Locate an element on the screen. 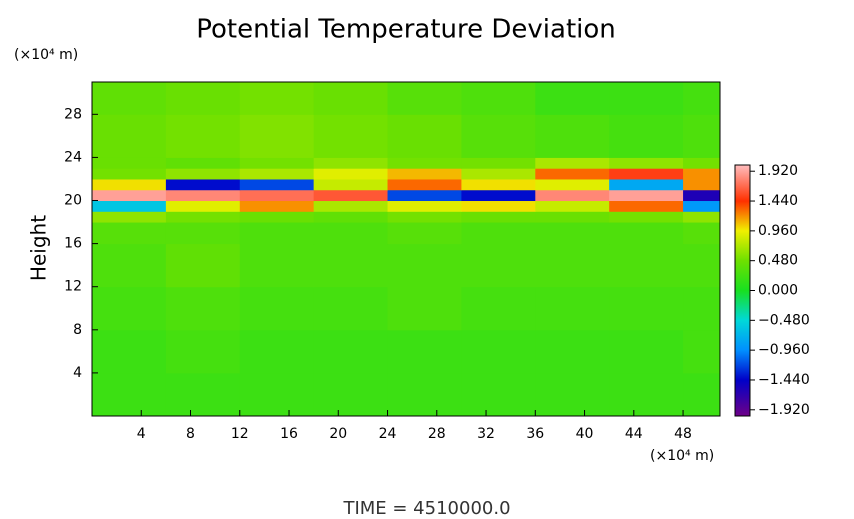 The width and height of the screenshot is (854, 519). y-tick-label: 28 is located at coordinates (73, 114).